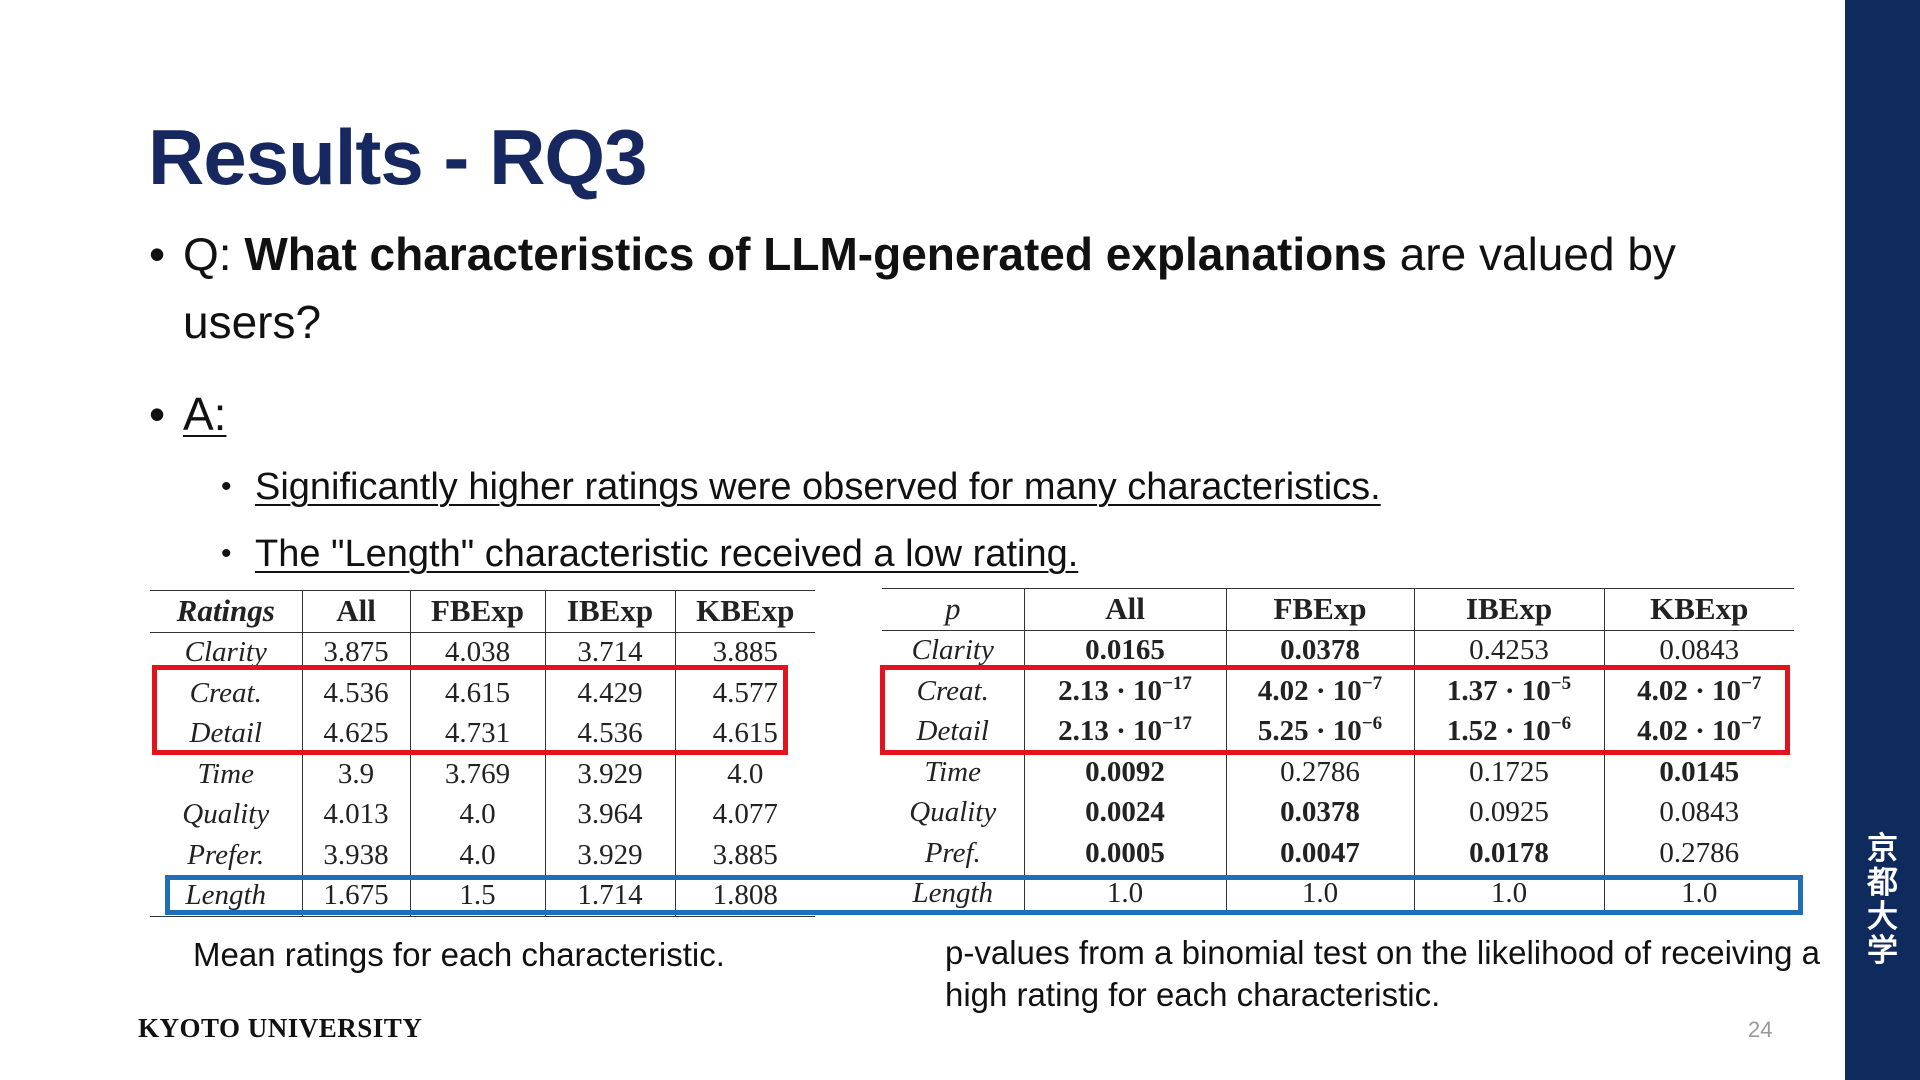 The image size is (1920, 1080). What do you see at coordinates (1498, 731) in the screenshot?
I see `cell-mantissa: 1.52 · 10` at bounding box center [1498, 731].